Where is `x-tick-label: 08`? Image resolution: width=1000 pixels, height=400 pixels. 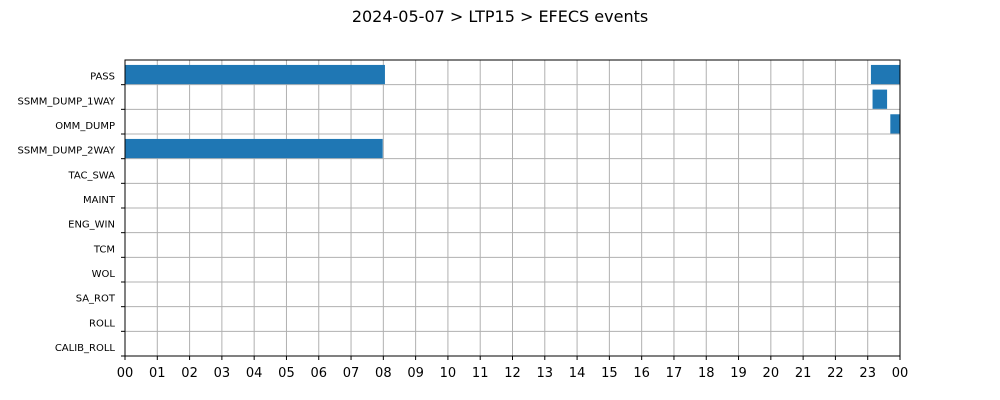
x-tick-label: 08 is located at coordinates (383, 373).